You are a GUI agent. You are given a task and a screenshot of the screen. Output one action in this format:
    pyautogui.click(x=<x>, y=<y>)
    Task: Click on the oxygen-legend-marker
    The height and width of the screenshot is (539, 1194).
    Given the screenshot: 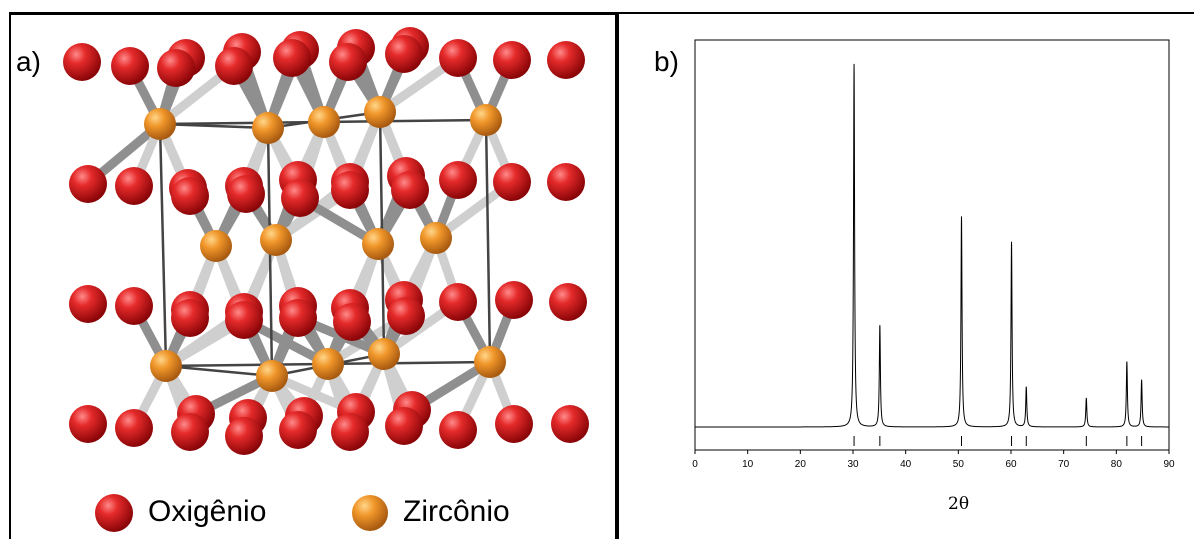 What is the action you would take?
    pyautogui.click(x=114, y=513)
    